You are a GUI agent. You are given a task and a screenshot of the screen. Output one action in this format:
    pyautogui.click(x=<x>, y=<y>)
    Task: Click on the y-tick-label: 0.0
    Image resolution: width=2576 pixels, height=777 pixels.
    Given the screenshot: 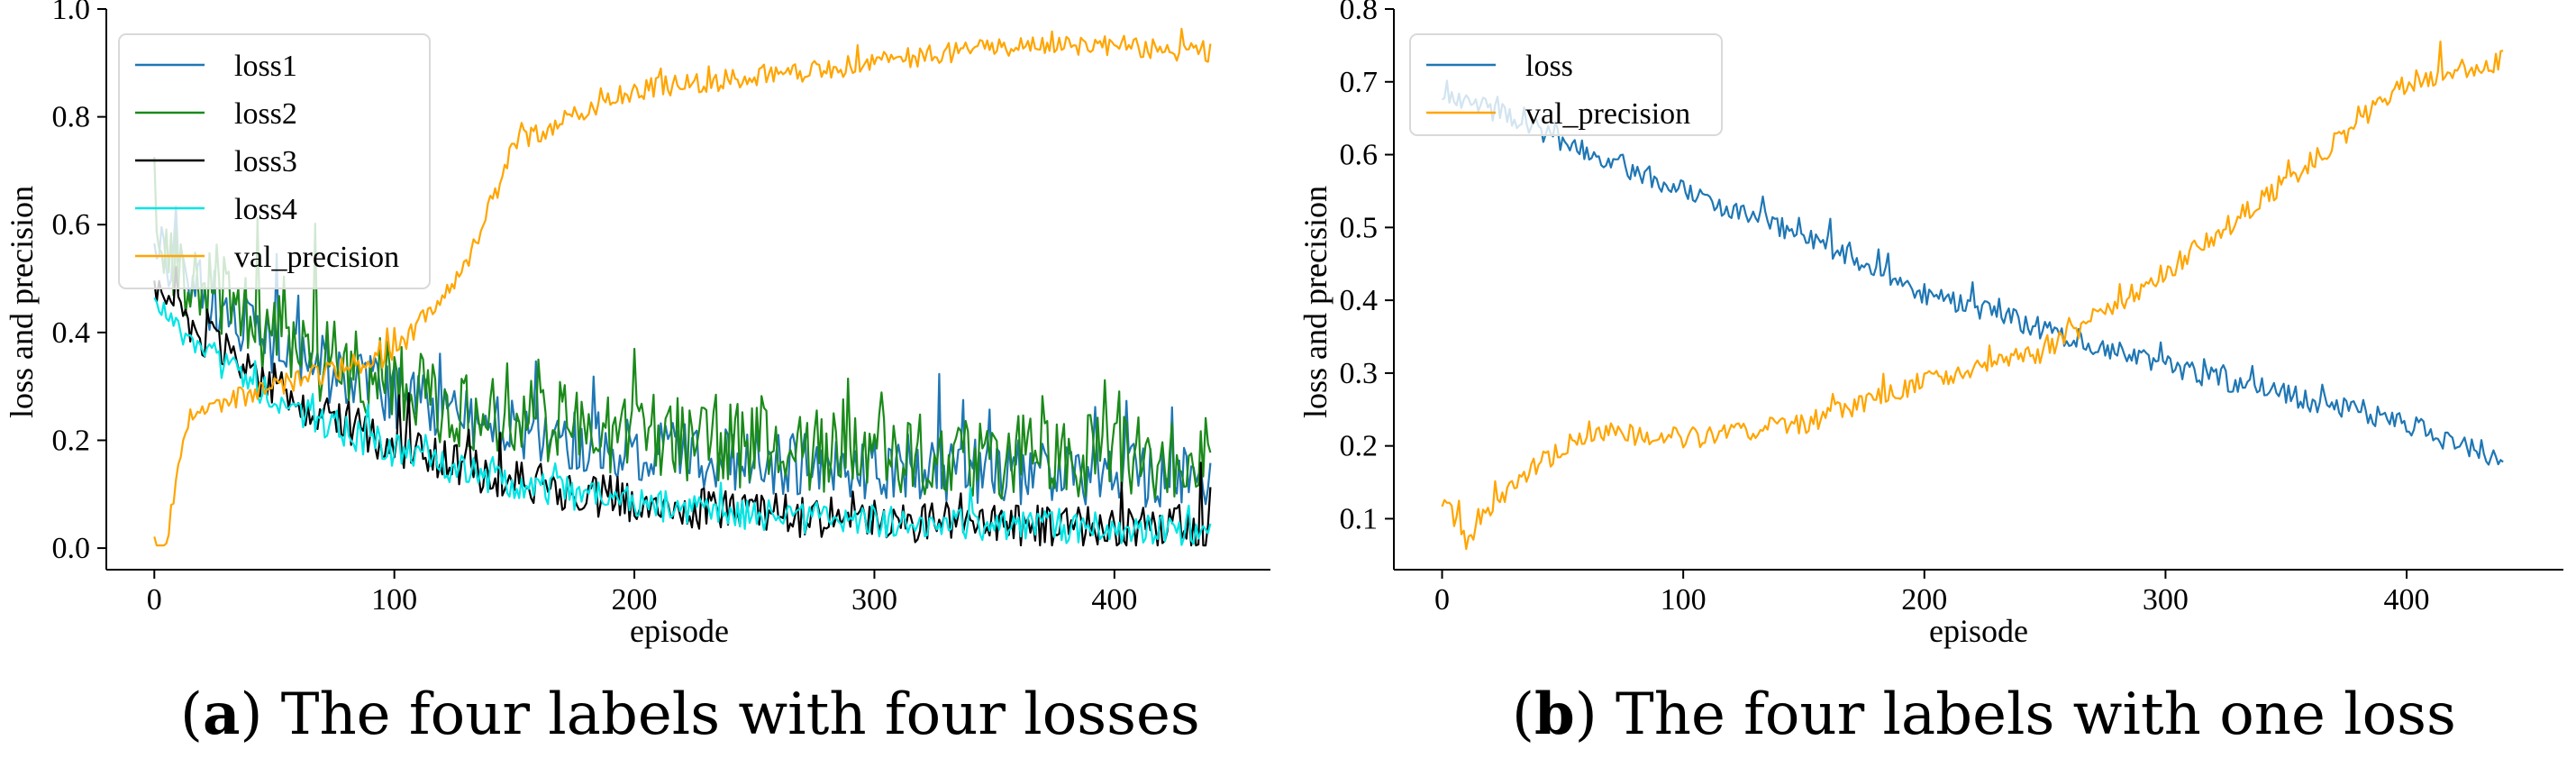 What is the action you would take?
    pyautogui.click(x=71, y=548)
    